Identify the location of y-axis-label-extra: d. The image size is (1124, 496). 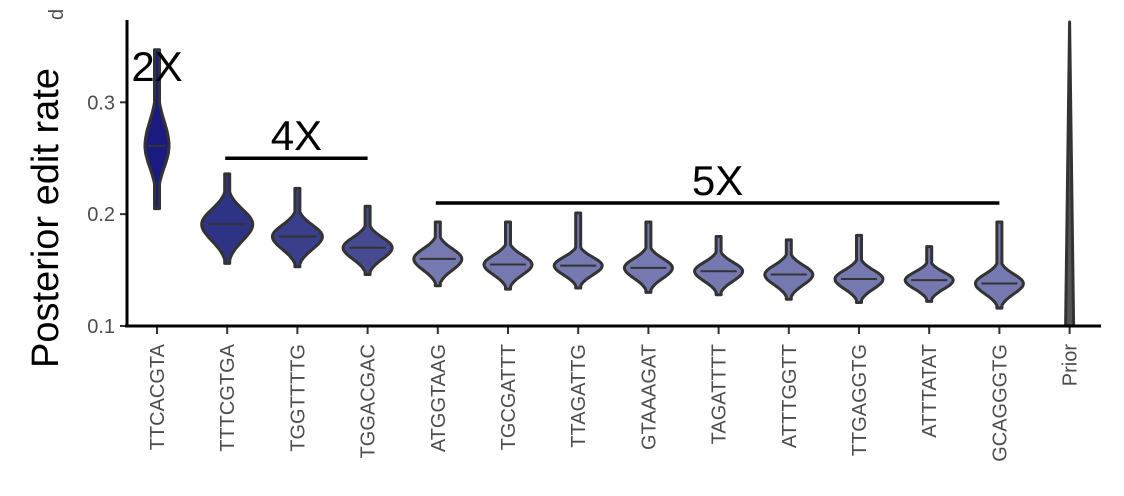
(57, 14).